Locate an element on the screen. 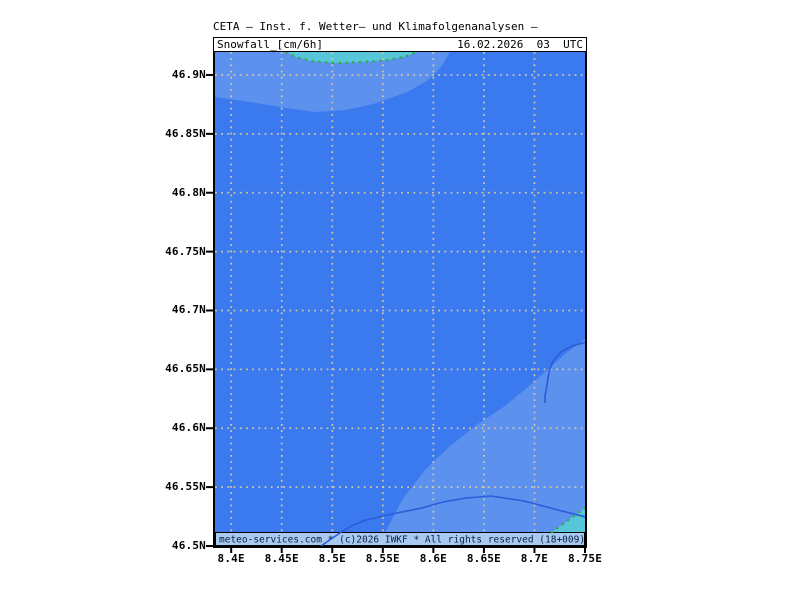 The height and width of the screenshot is (600, 800). river-bottom is located at coordinates (452, 520).